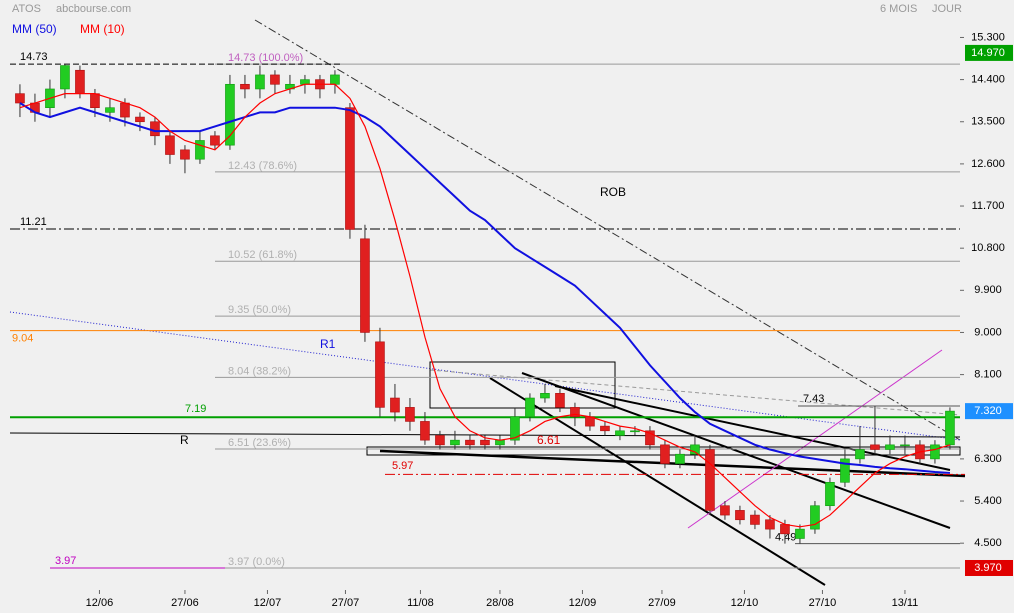 The height and width of the screenshot is (613, 1014). What do you see at coordinates (259, 310) in the screenshot?
I see `fib-label: 9.35 (50.0%)` at bounding box center [259, 310].